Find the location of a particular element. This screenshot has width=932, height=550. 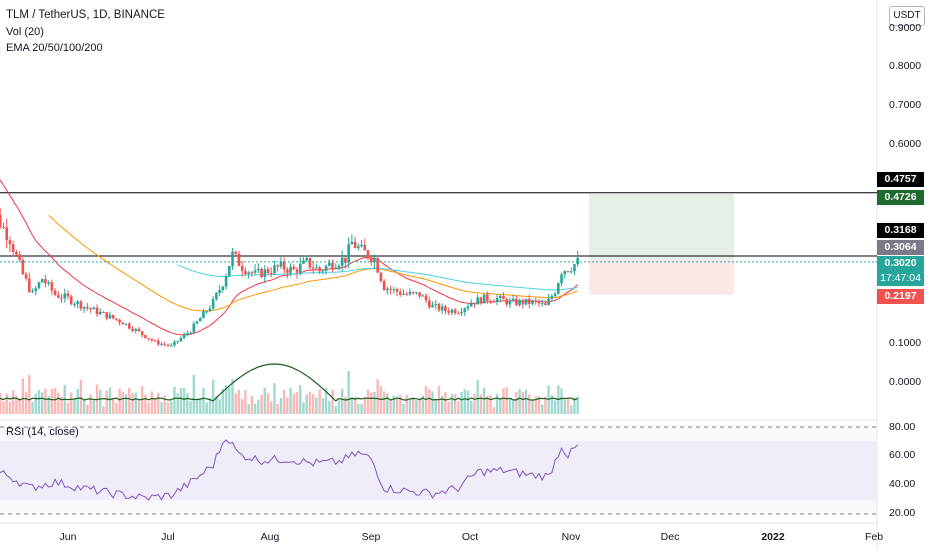

symbol-legend: TLM / TetherUS, 1D, BINANCE is located at coordinates (85, 15).